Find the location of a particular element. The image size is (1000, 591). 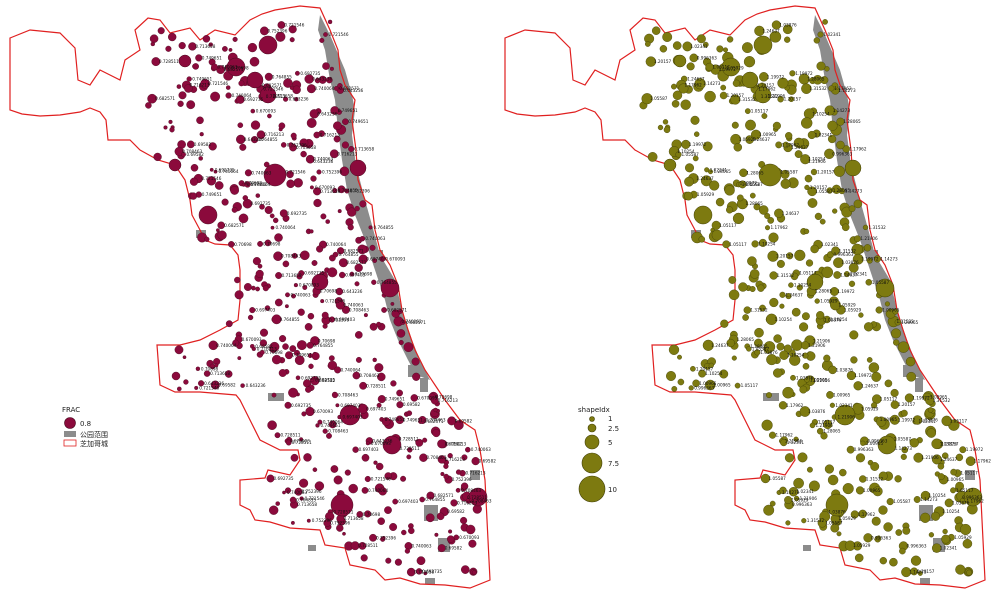

value-label: 1.20157 is located at coordinates (793, 99).